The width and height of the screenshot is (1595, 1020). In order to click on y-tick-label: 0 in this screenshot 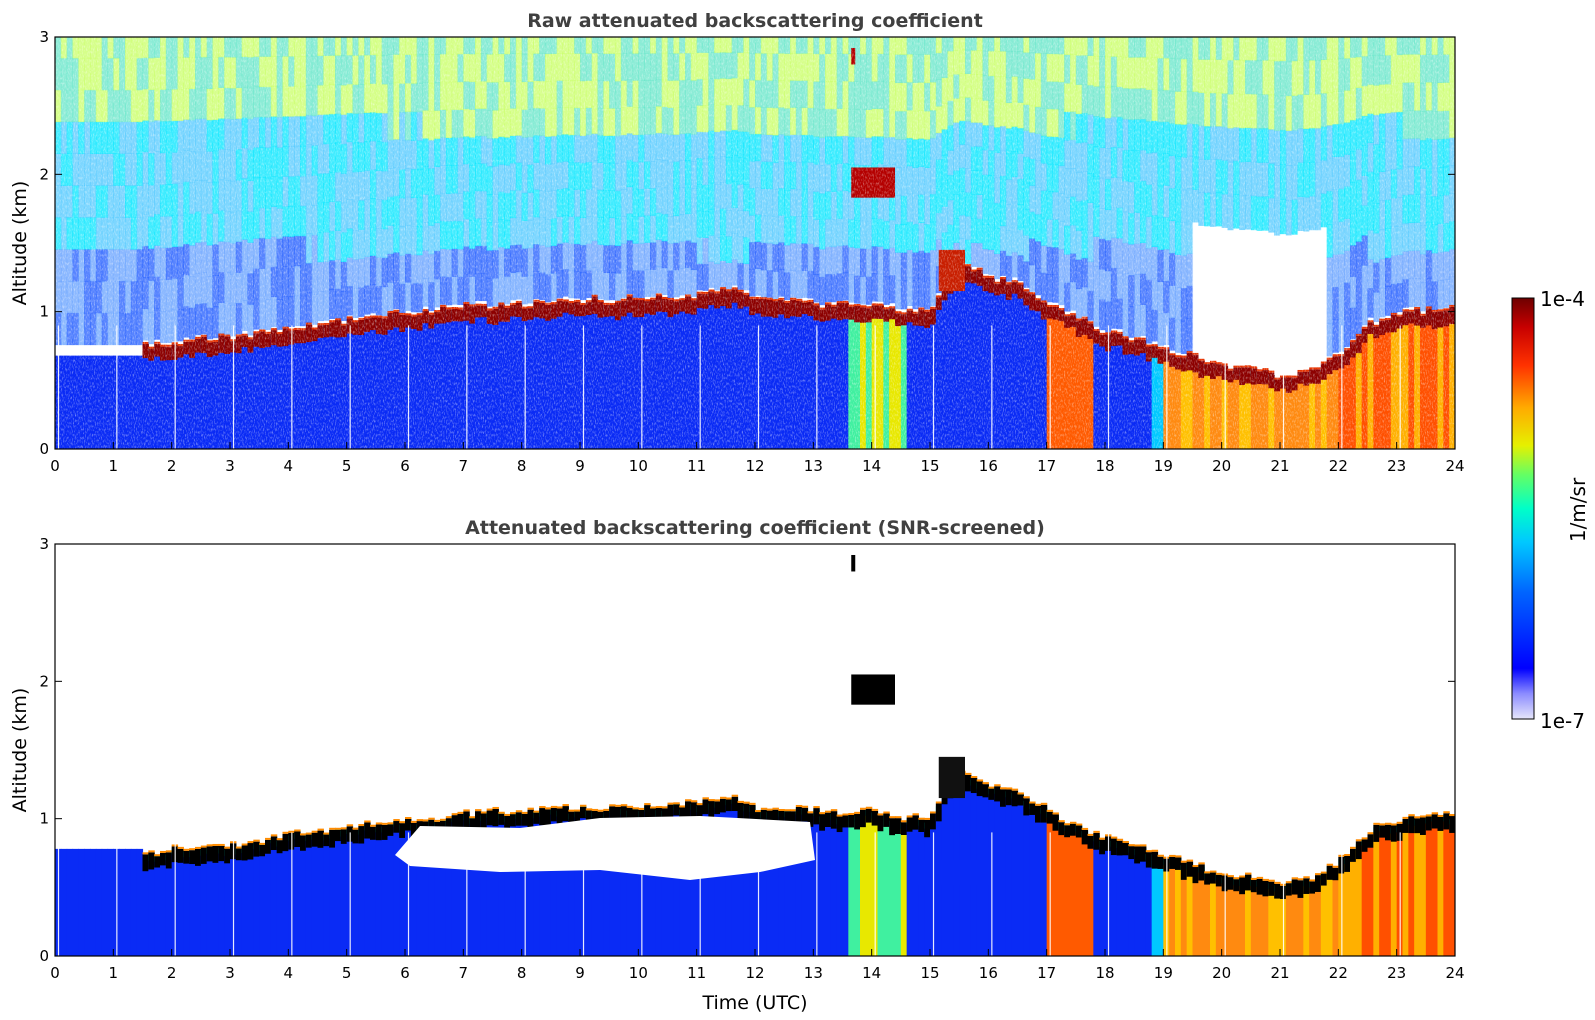, I will do `click(44, 449)`.